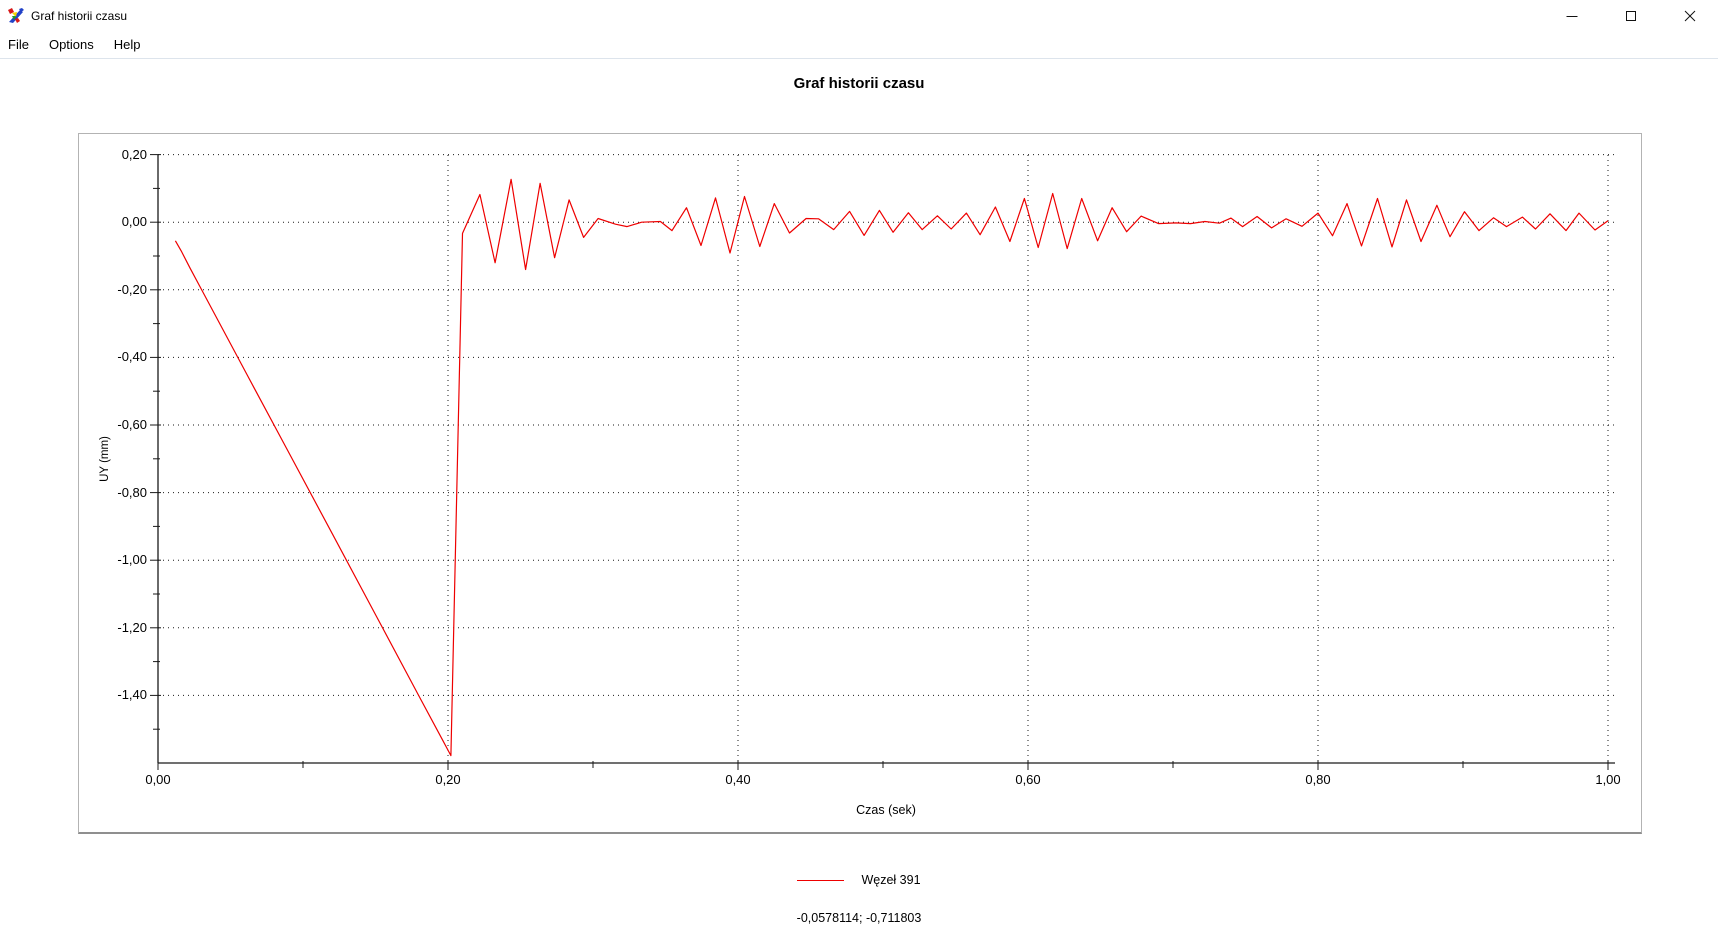 This screenshot has width=1718, height=942. What do you see at coordinates (859, 15) in the screenshot?
I see `title-bar: Graf historii czasu` at bounding box center [859, 15].